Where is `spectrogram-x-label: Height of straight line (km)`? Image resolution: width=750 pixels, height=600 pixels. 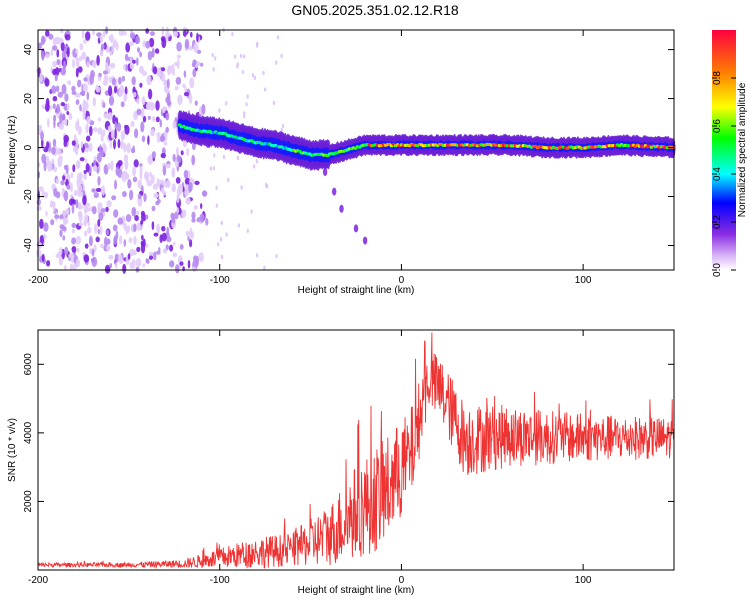
spectrogram-x-label: Height of straight line (km) is located at coordinates (356, 290).